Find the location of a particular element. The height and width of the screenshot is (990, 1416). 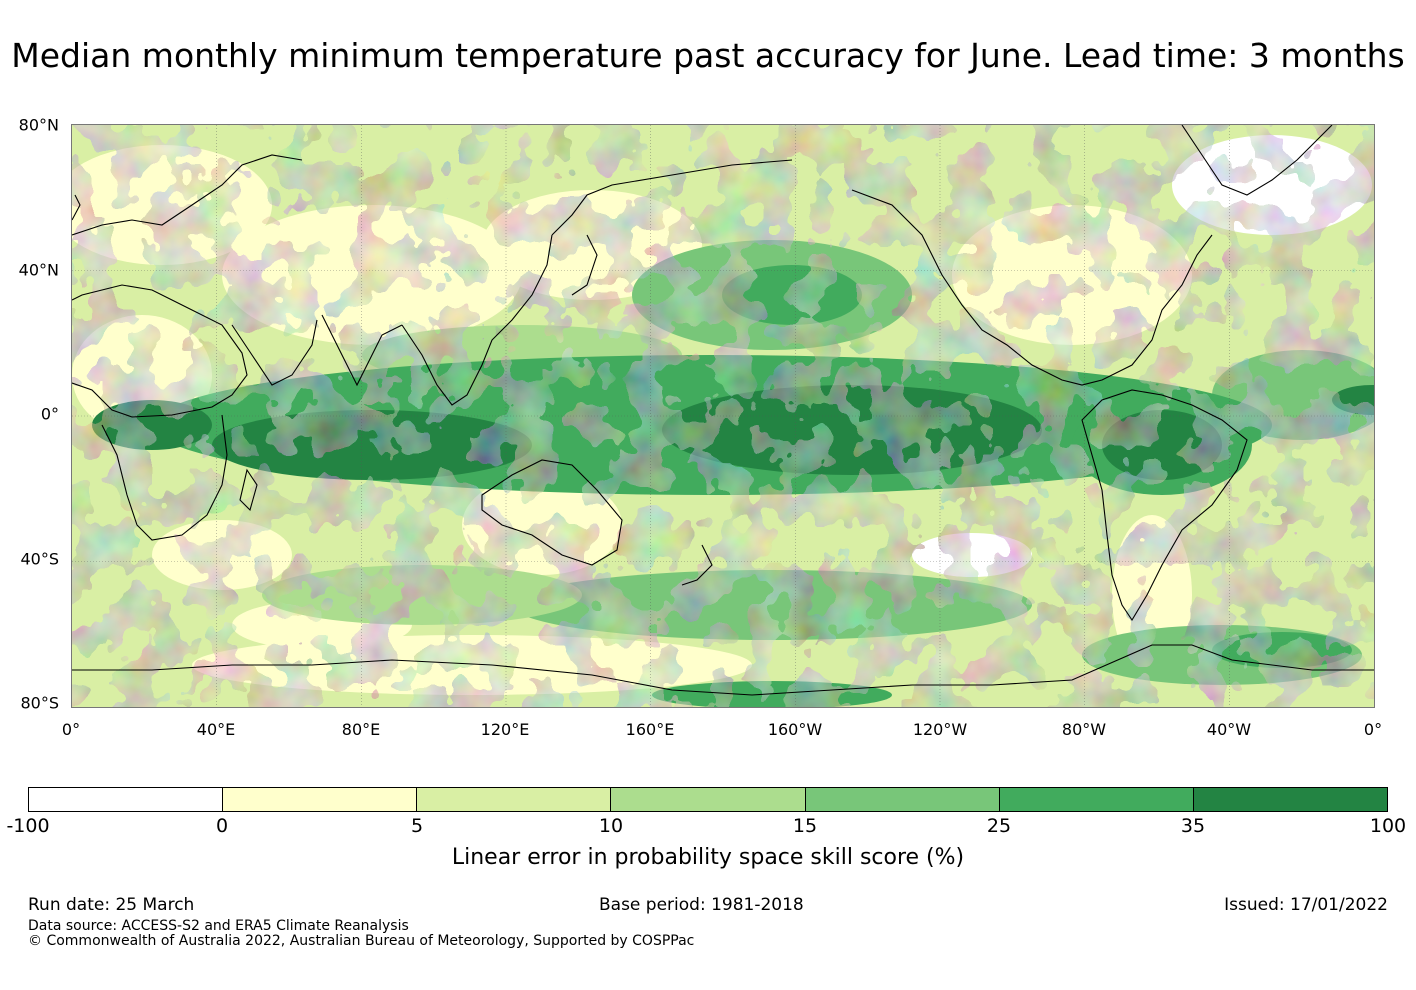

east-asia-coastline is located at coordinates (672, 197).